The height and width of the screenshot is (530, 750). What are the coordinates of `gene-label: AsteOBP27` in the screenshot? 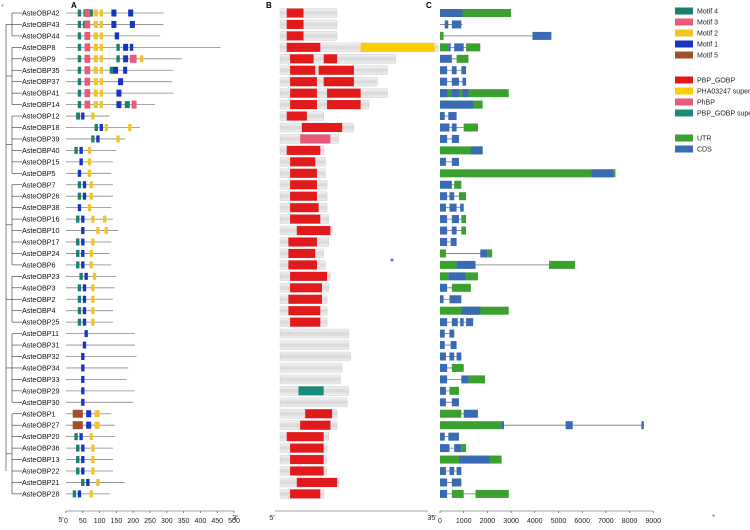 It's located at (41, 425).